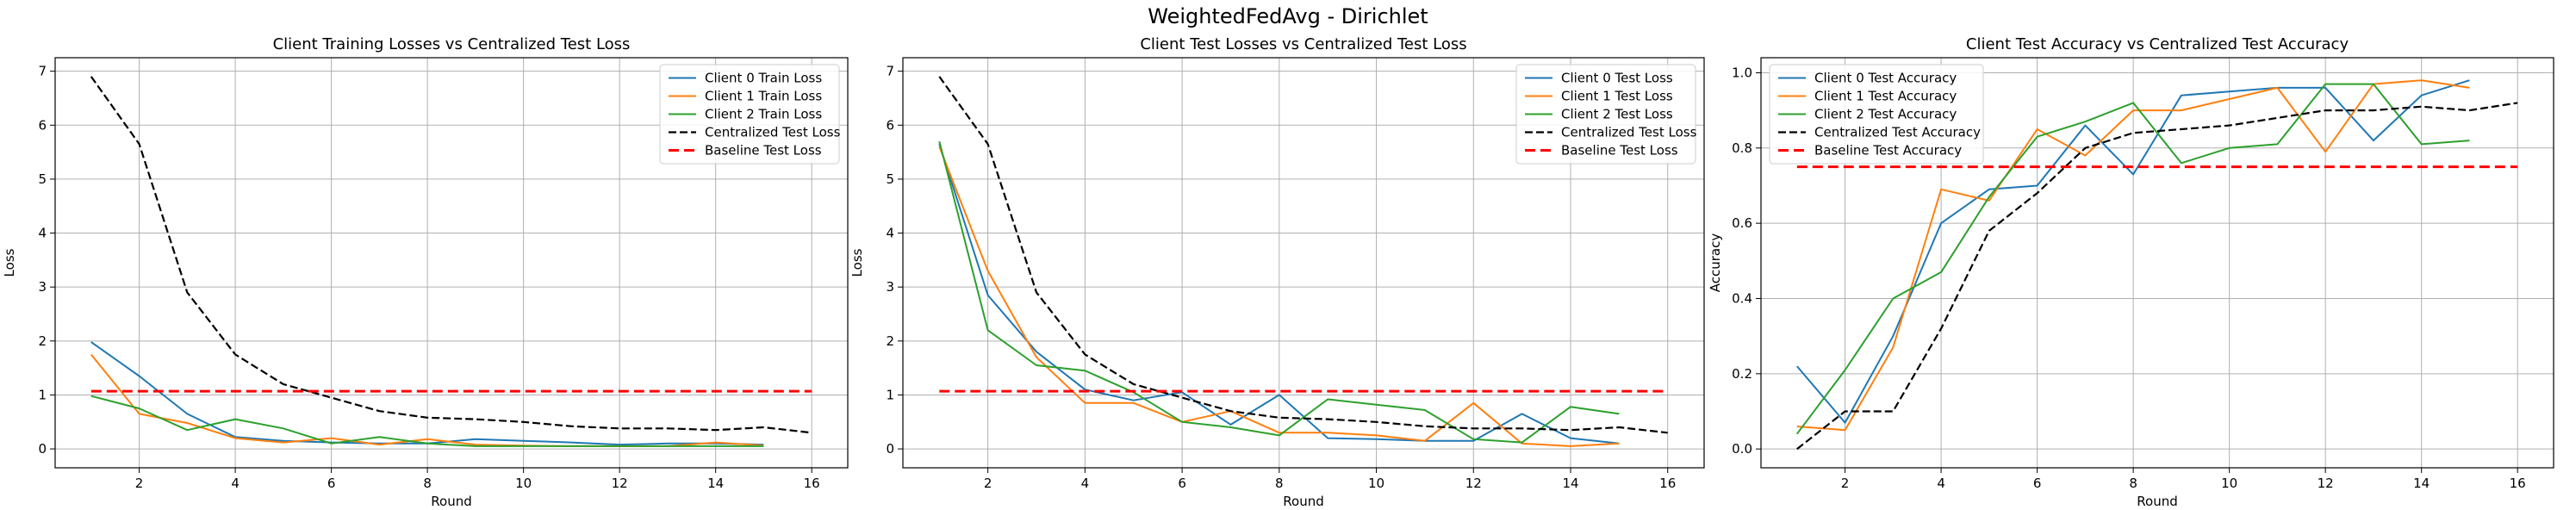  What do you see at coordinates (1617, 97) in the screenshot?
I see `legend-label: Client 1 Test Loss` at bounding box center [1617, 97].